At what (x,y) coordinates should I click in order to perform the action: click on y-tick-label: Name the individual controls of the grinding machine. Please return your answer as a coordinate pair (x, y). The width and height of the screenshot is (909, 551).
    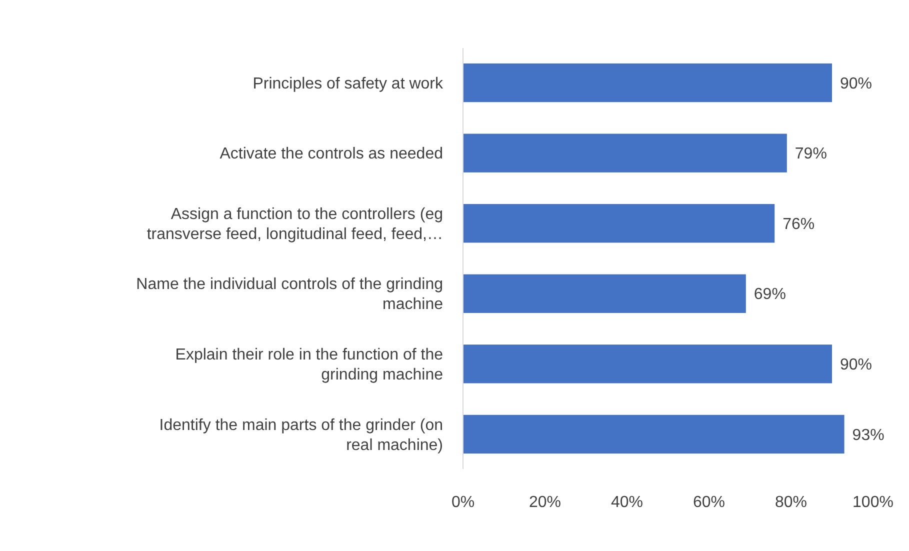
    Looking at the image, I should click on (290, 295).